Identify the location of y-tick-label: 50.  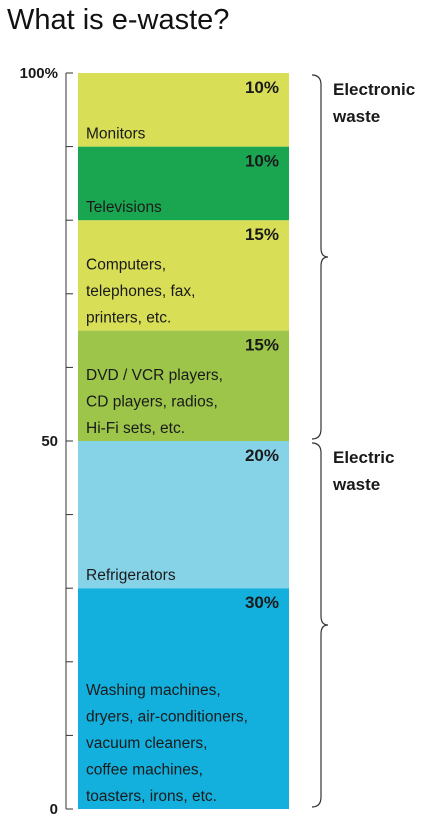
(49, 441).